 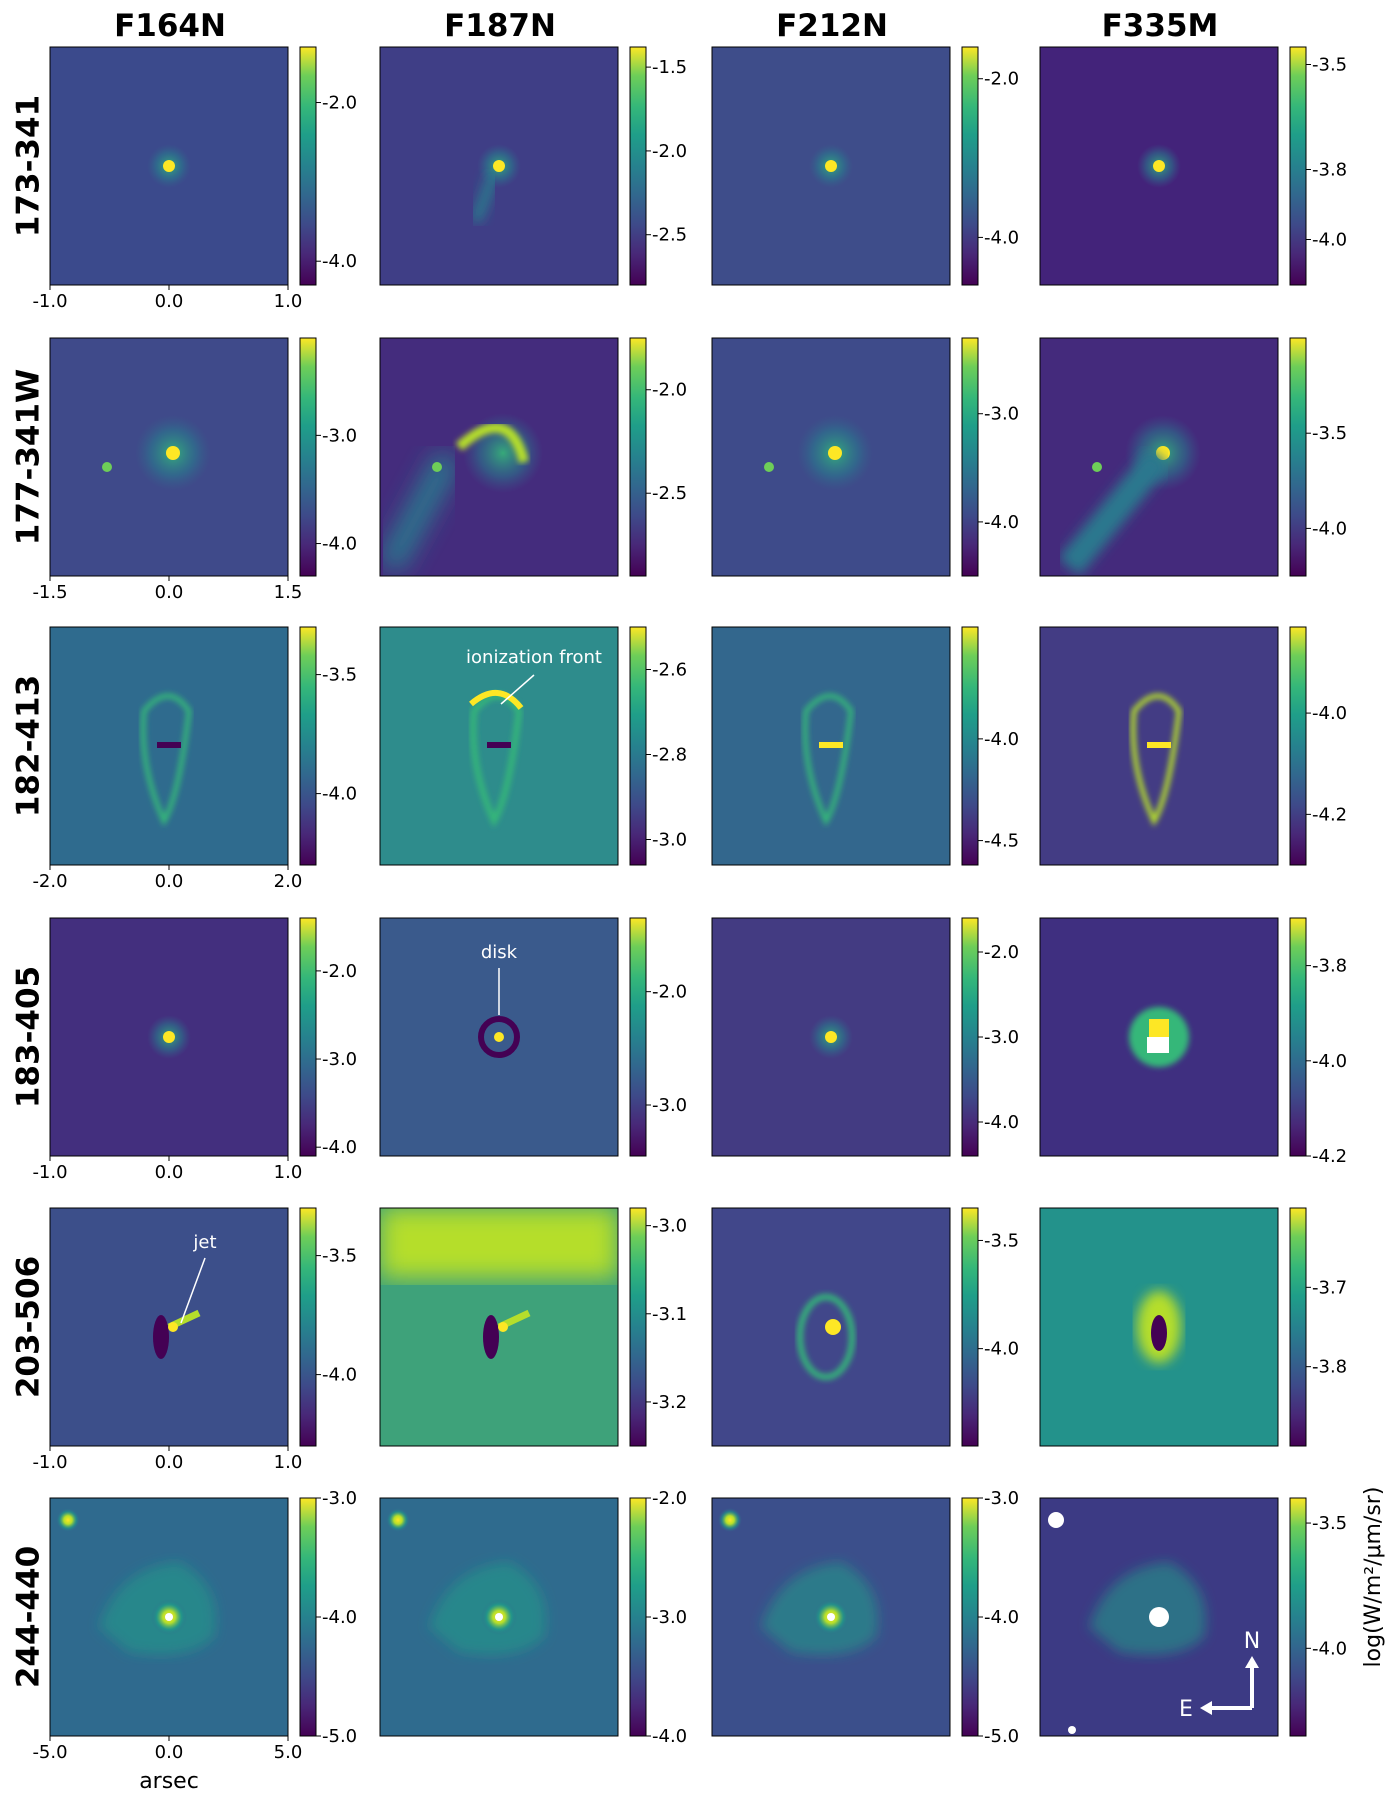 I want to click on panel-203-506-f212n: -3.5 -4.0, so click(x=865, y=1327).